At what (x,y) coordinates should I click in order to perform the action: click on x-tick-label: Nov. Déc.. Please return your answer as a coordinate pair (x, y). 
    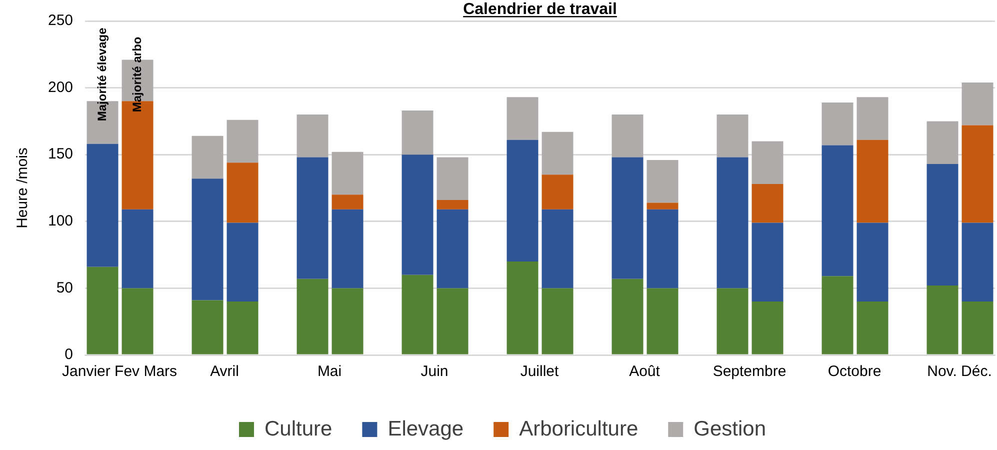
    Looking at the image, I should click on (959, 371).